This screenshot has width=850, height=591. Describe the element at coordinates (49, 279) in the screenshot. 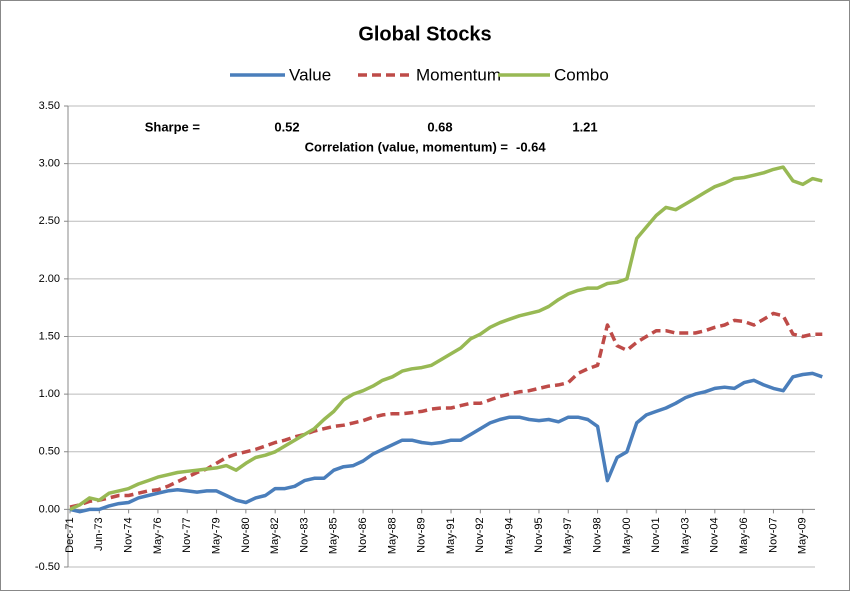

I see `y-tick-label: 2.00` at that location.